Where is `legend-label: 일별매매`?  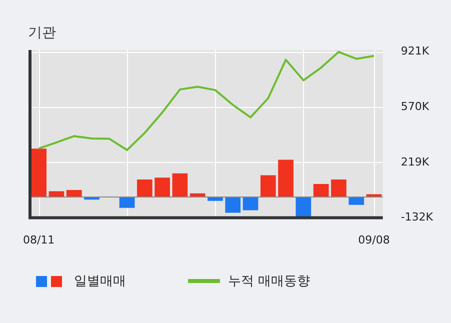
legend-label: 일별매매 is located at coordinates (100, 281).